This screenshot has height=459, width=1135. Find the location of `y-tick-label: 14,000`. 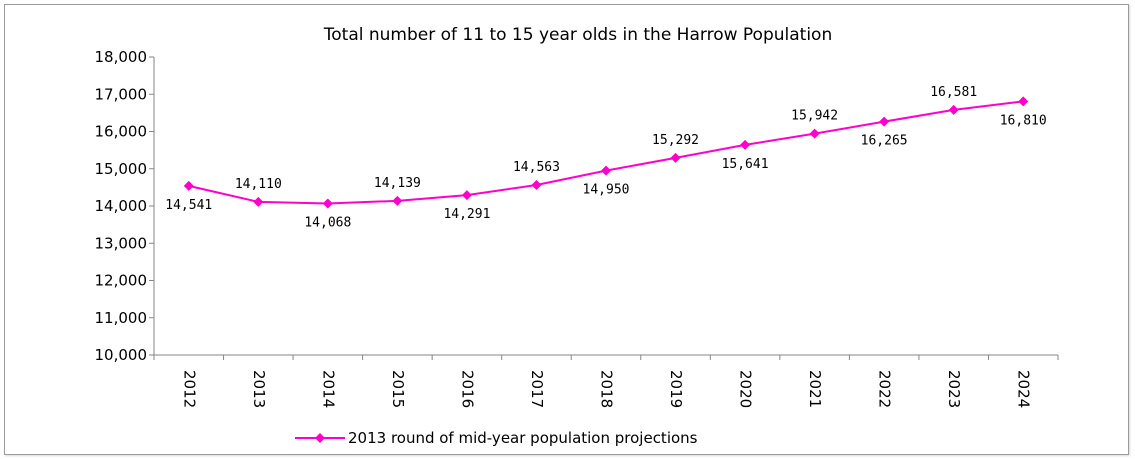

y-tick-label: 14,000 is located at coordinates (121, 206).